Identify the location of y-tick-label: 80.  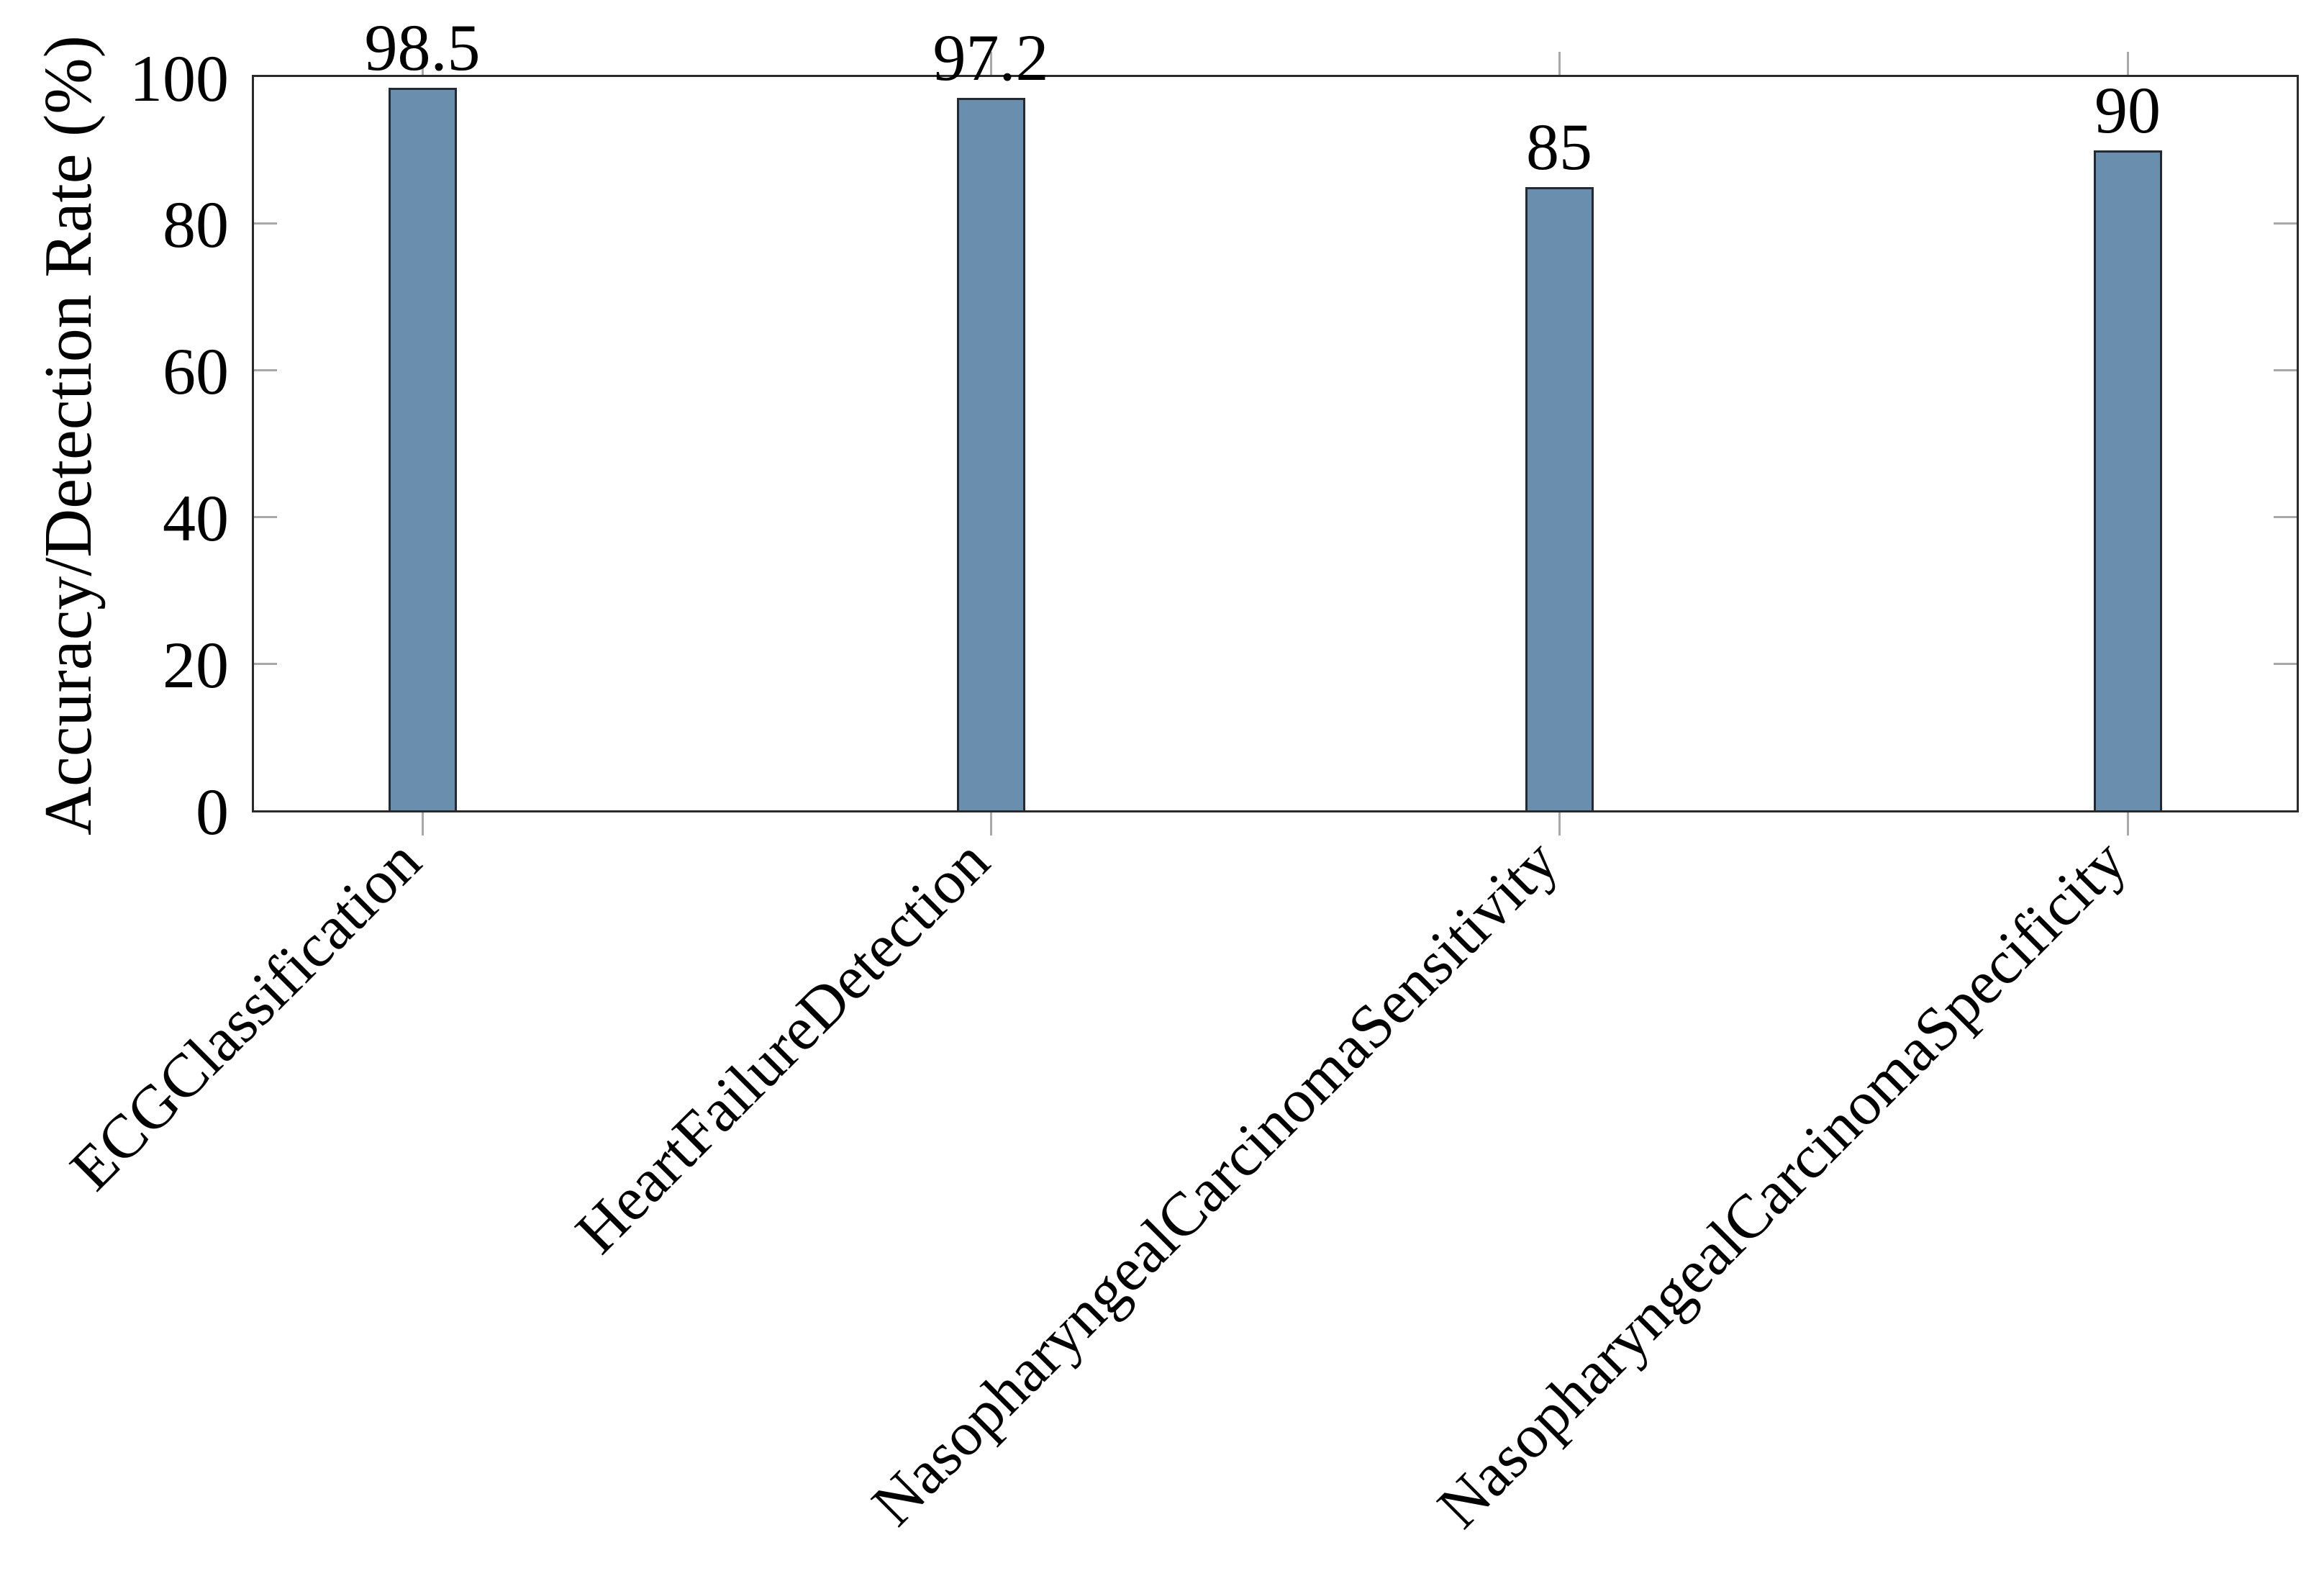
(196, 225).